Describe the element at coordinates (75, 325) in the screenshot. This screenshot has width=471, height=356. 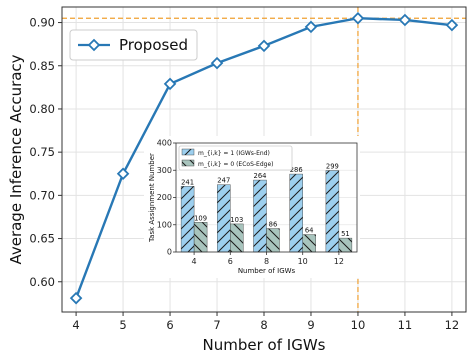
I see `x-tick-label: 4` at that location.